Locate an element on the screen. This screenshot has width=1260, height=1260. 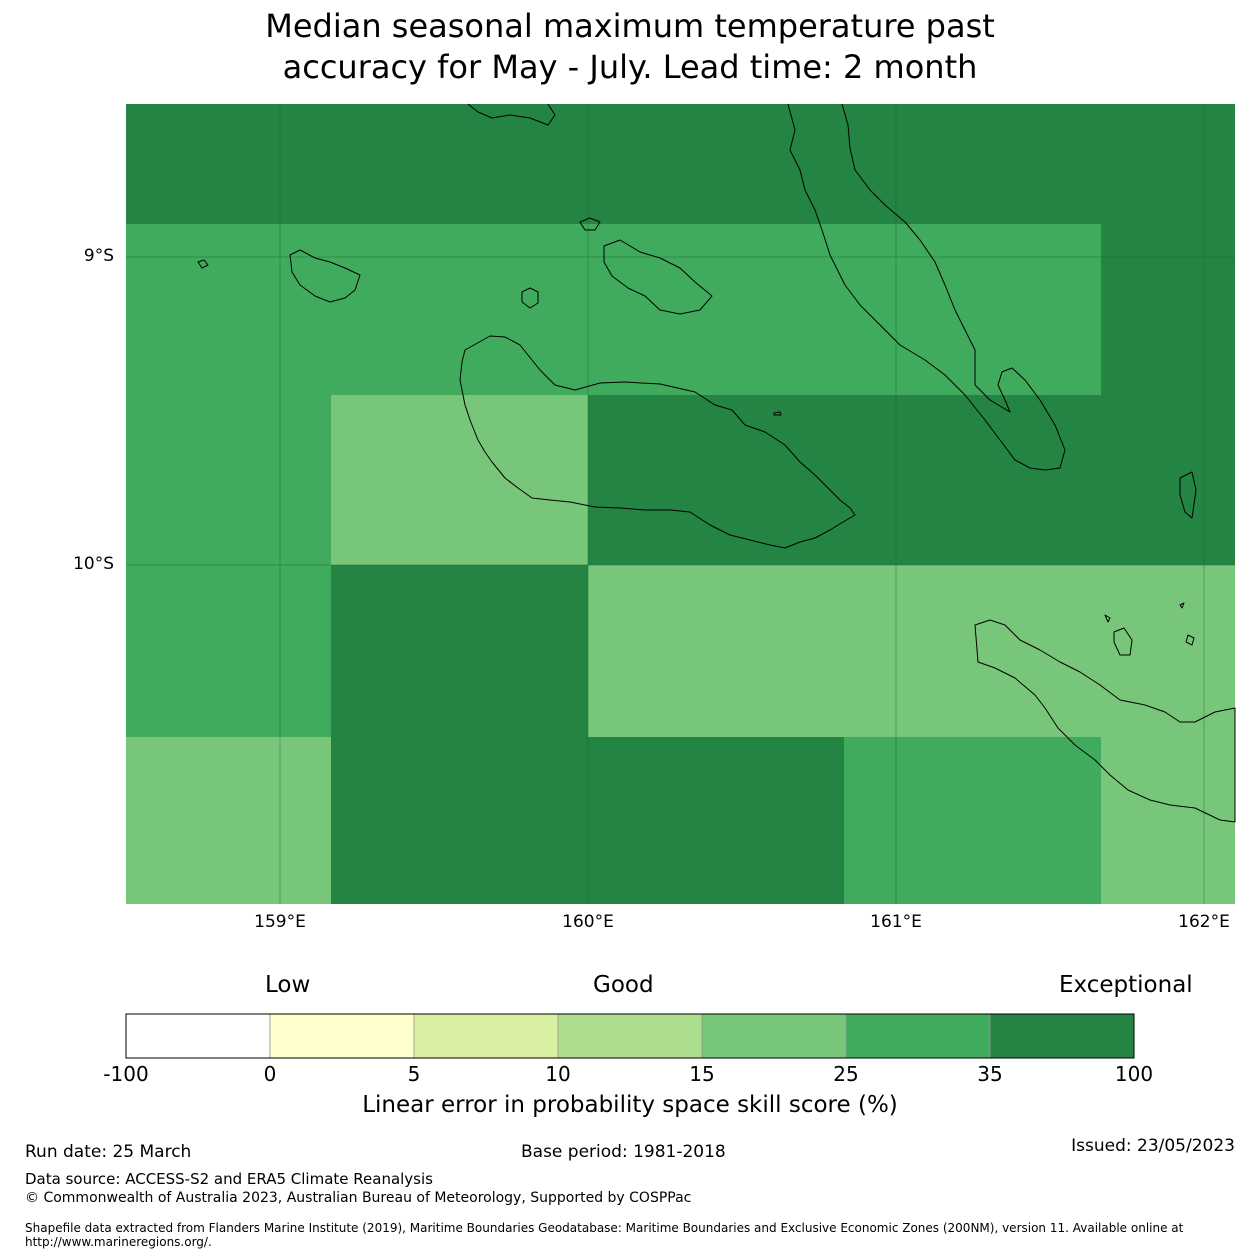
coastline-north-islands is located at coordinates (511, 114).